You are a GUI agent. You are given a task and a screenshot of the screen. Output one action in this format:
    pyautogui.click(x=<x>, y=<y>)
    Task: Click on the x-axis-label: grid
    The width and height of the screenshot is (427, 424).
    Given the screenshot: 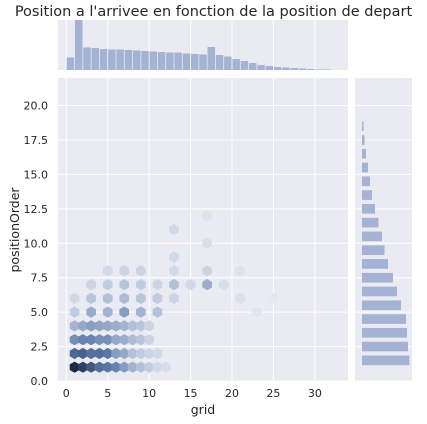 What is the action you would take?
    pyautogui.click(x=203, y=409)
    